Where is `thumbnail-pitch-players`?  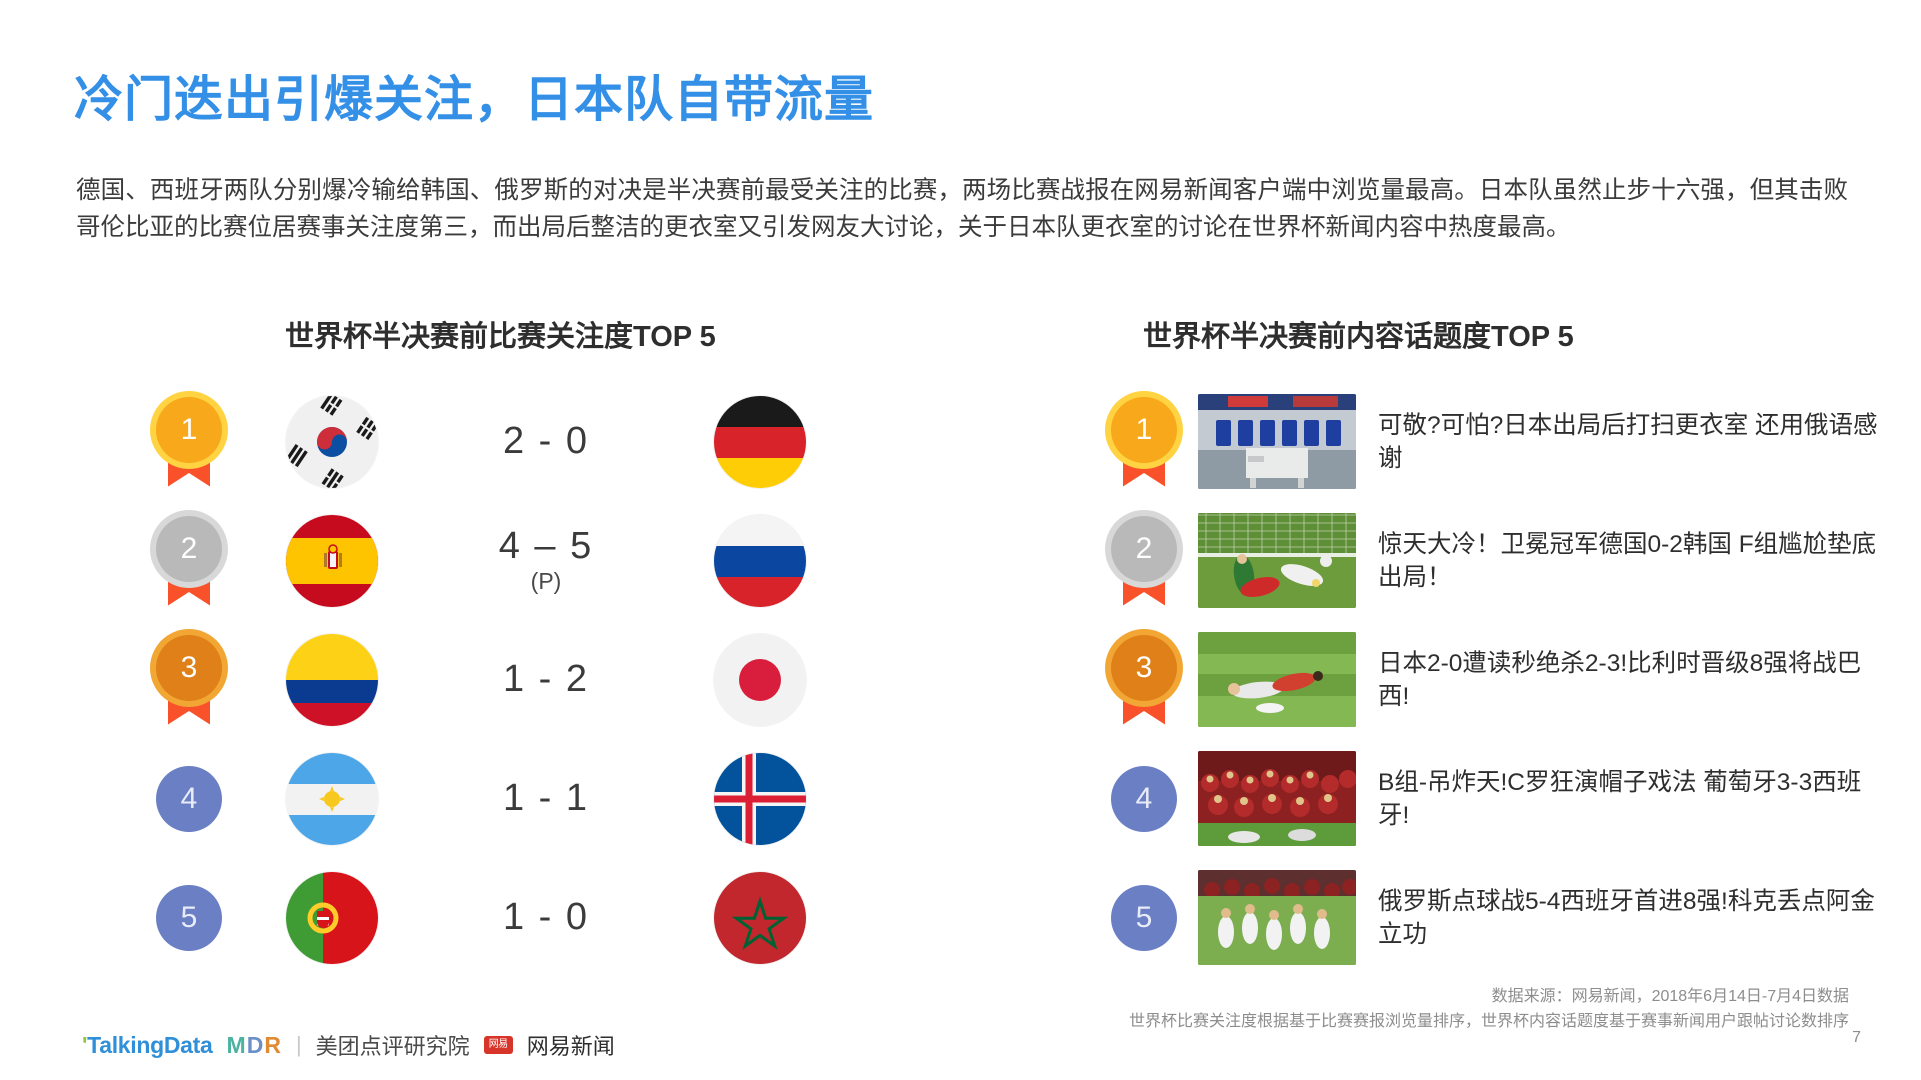
thumbnail-pitch-players is located at coordinates (1277, 679).